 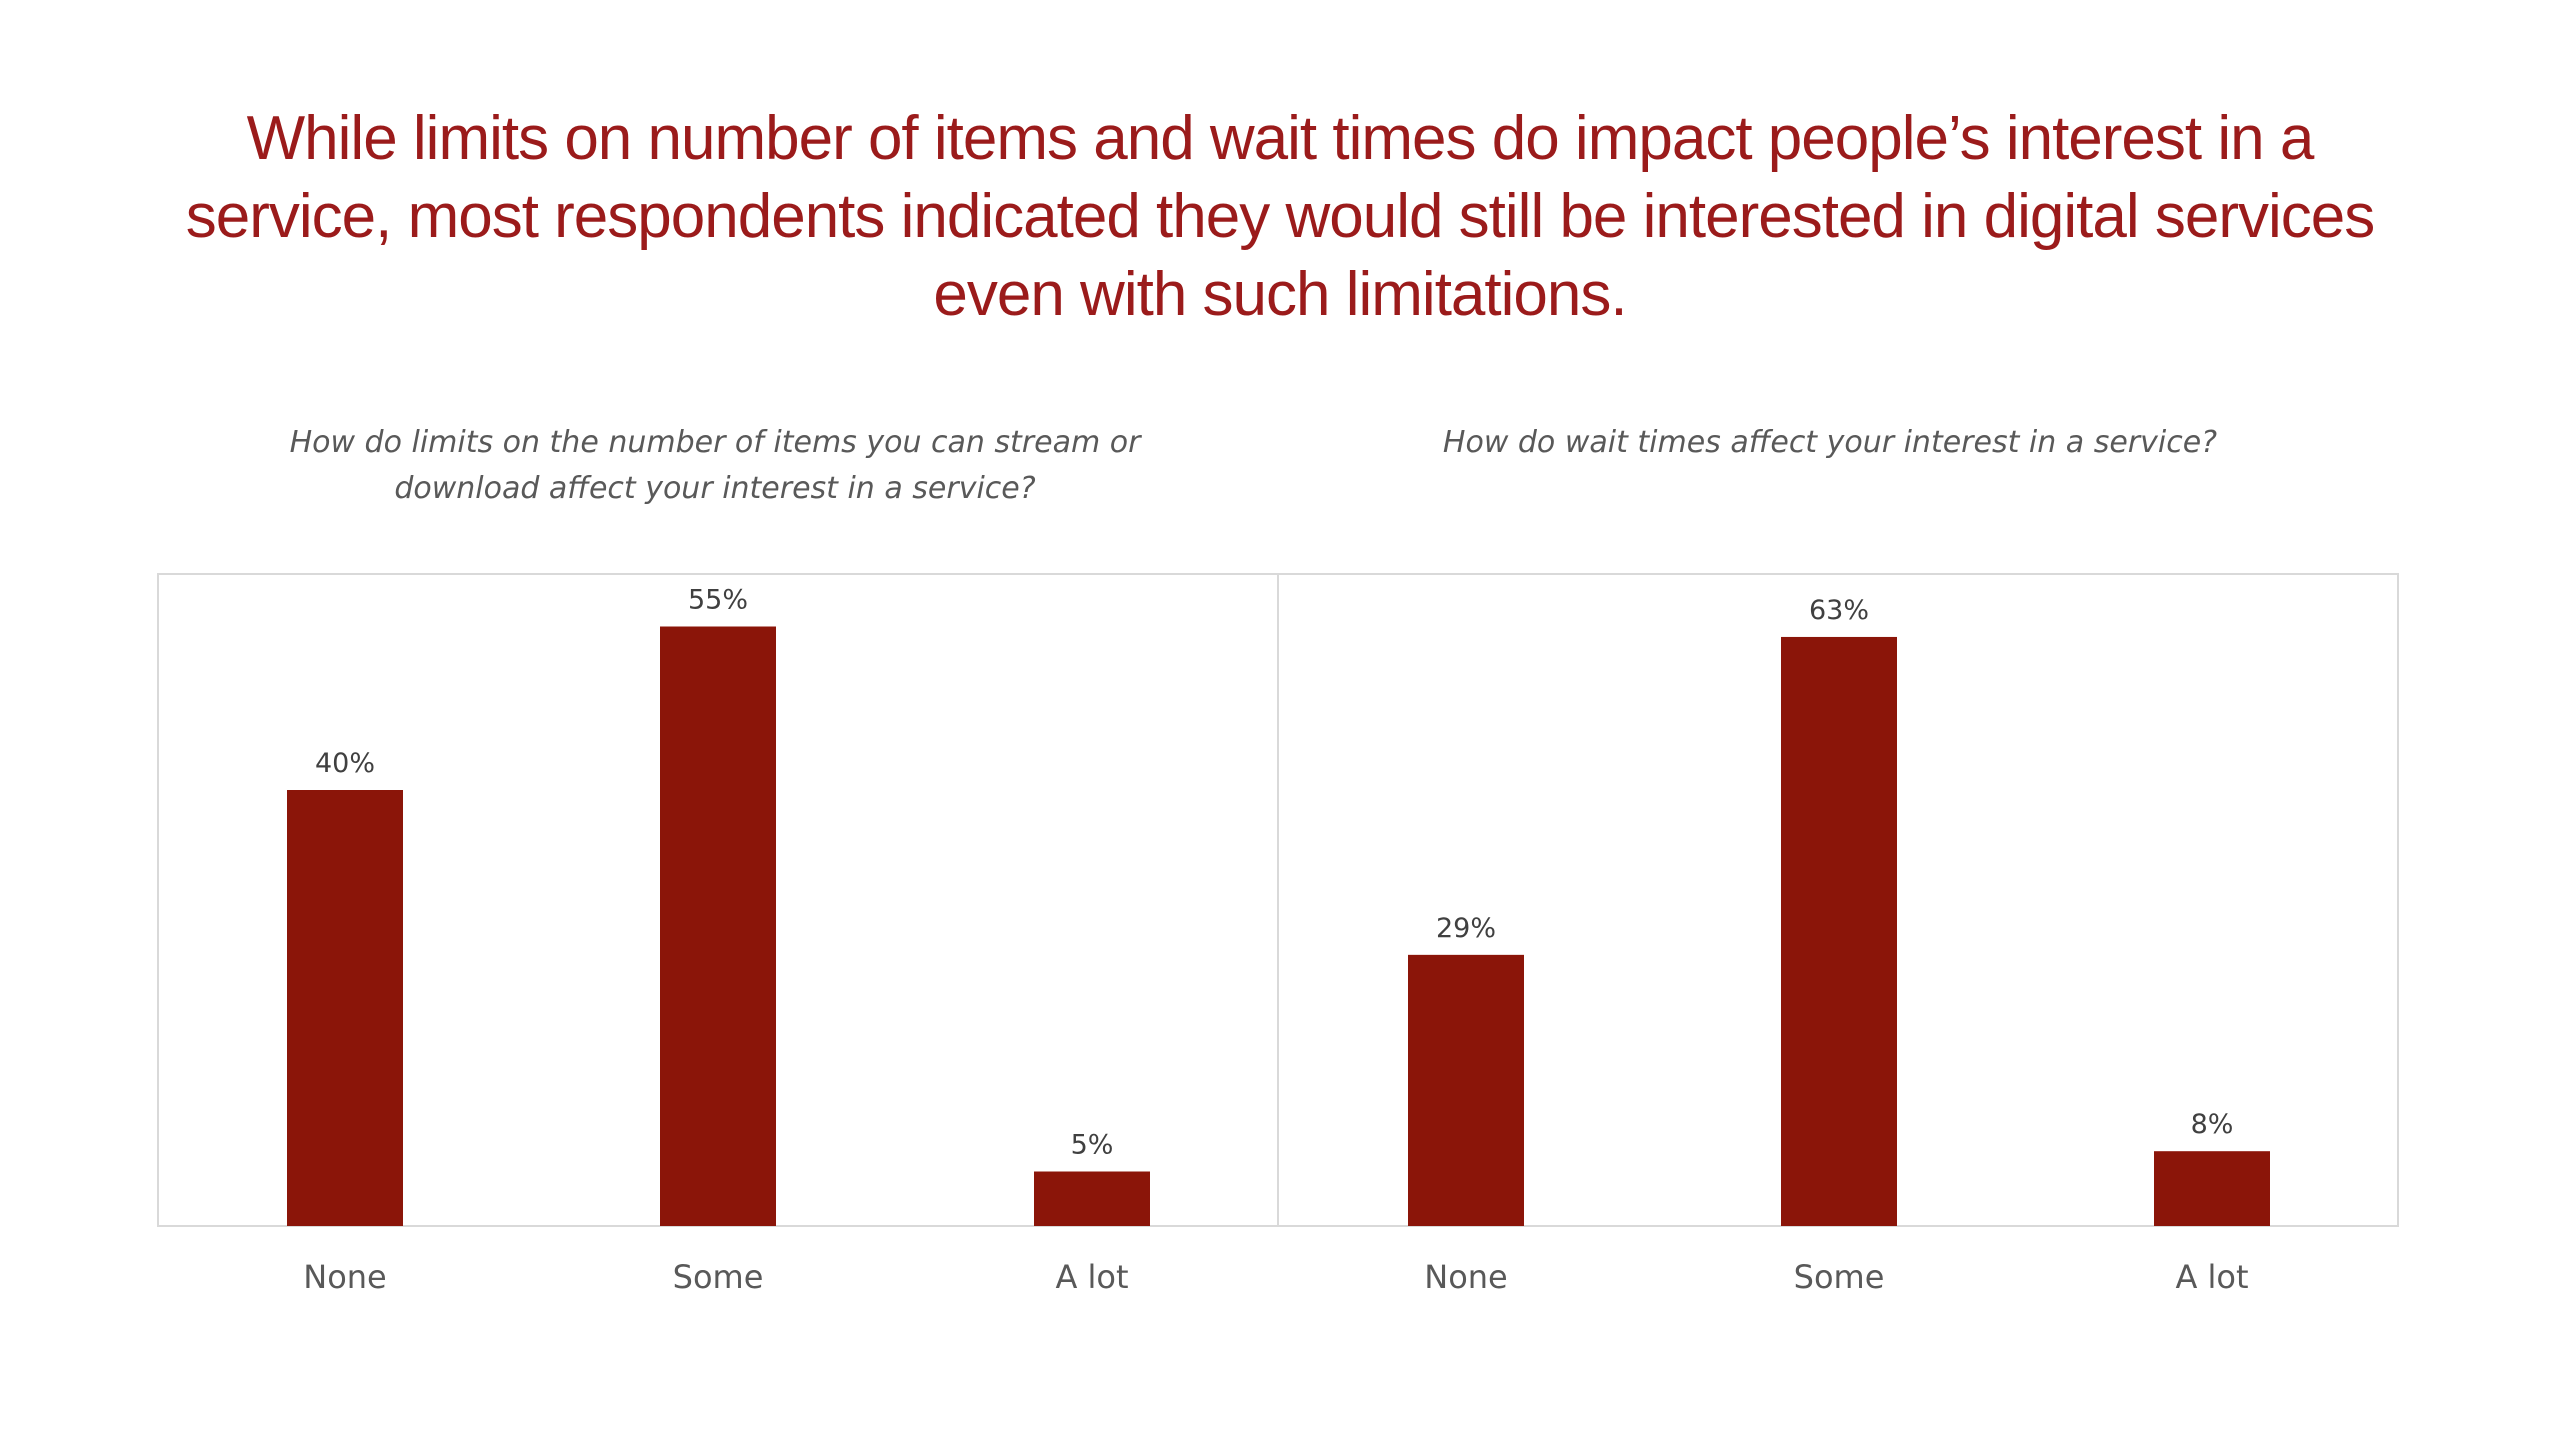 I want to click on bar-item-limits-none, so click(x=345, y=1008).